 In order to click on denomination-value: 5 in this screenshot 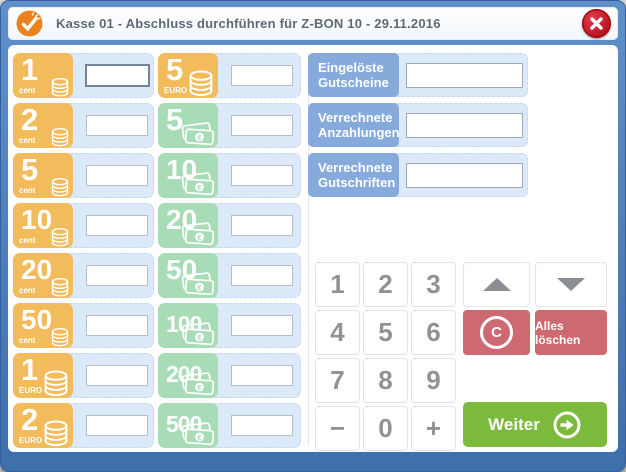, I will do `click(175, 119)`.